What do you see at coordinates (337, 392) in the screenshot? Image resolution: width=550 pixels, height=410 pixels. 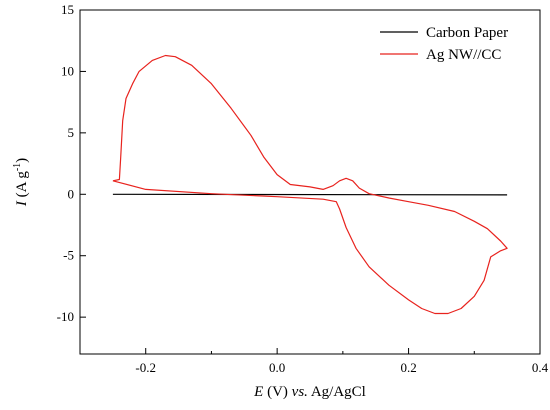 I see `x-axis-label-ref: Ag/AgCl` at bounding box center [337, 392].